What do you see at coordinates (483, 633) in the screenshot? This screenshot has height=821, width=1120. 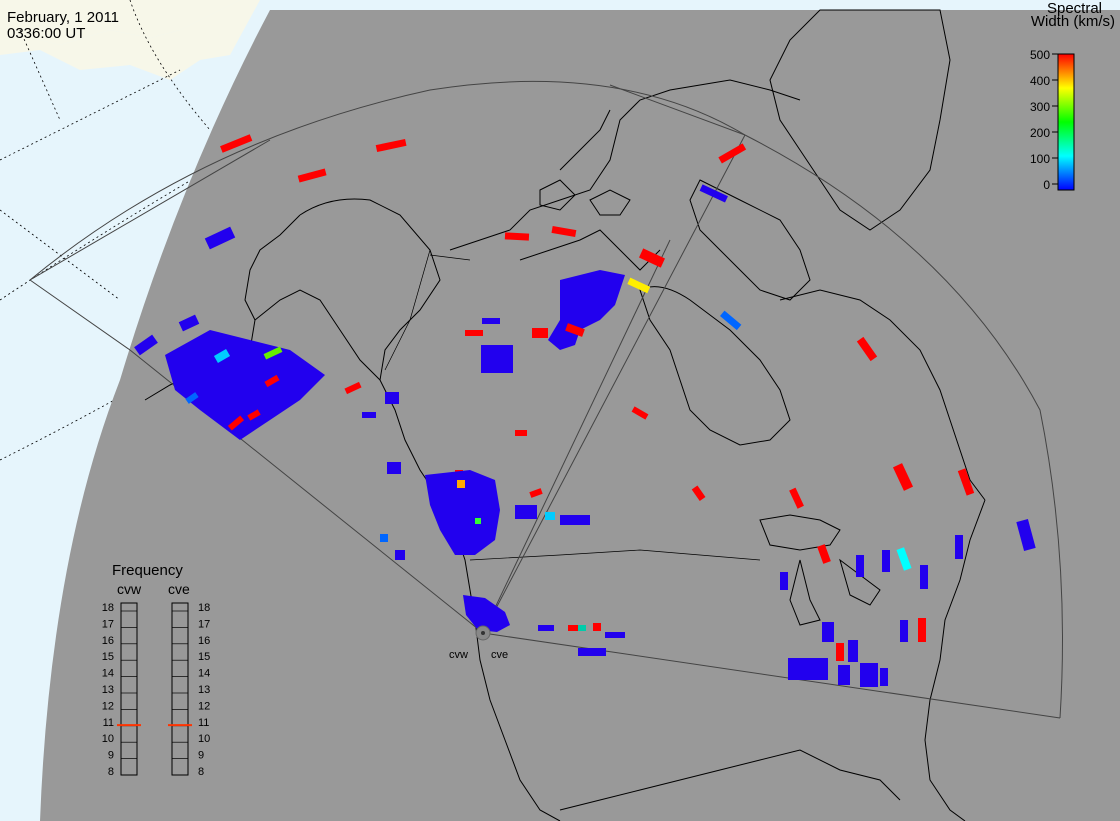 I see `radar-site-dot` at bounding box center [483, 633].